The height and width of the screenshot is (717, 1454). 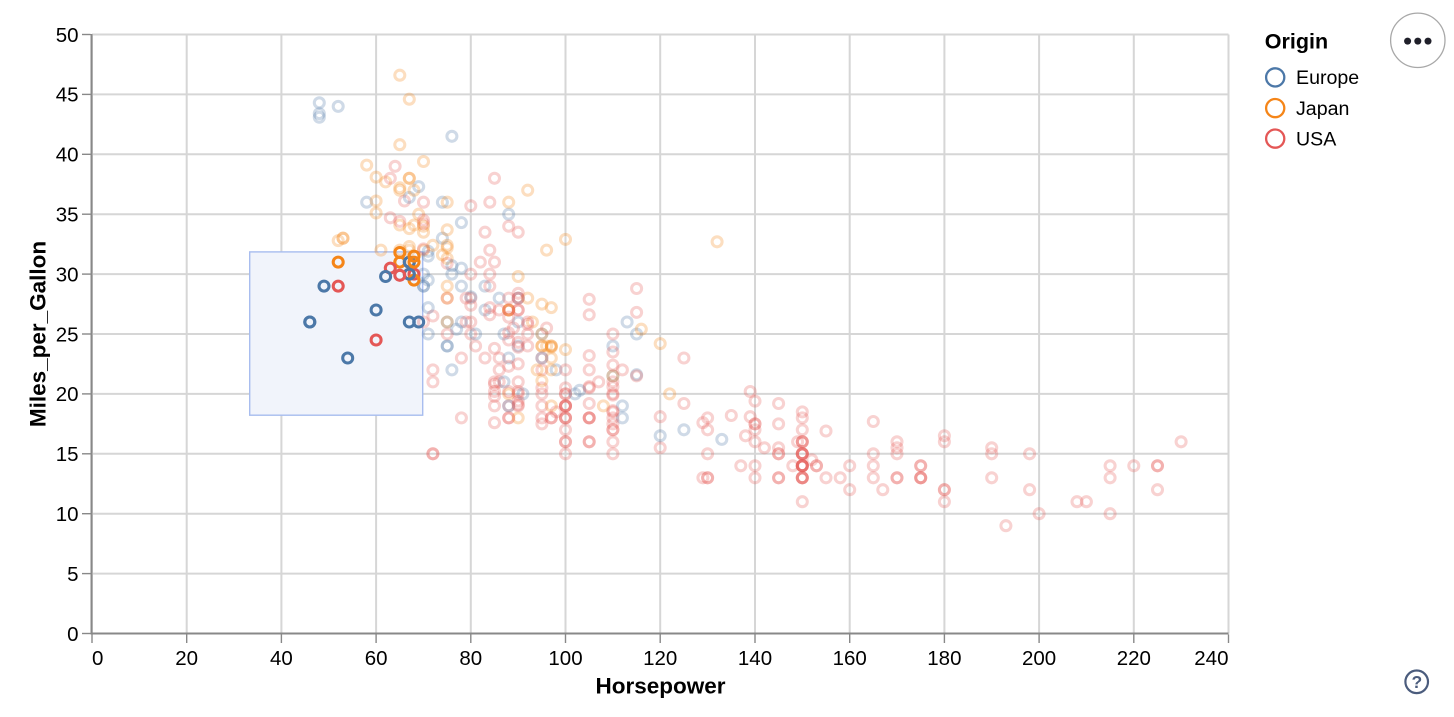 What do you see at coordinates (67, 95) in the screenshot?
I see `svg-text: 45` at bounding box center [67, 95].